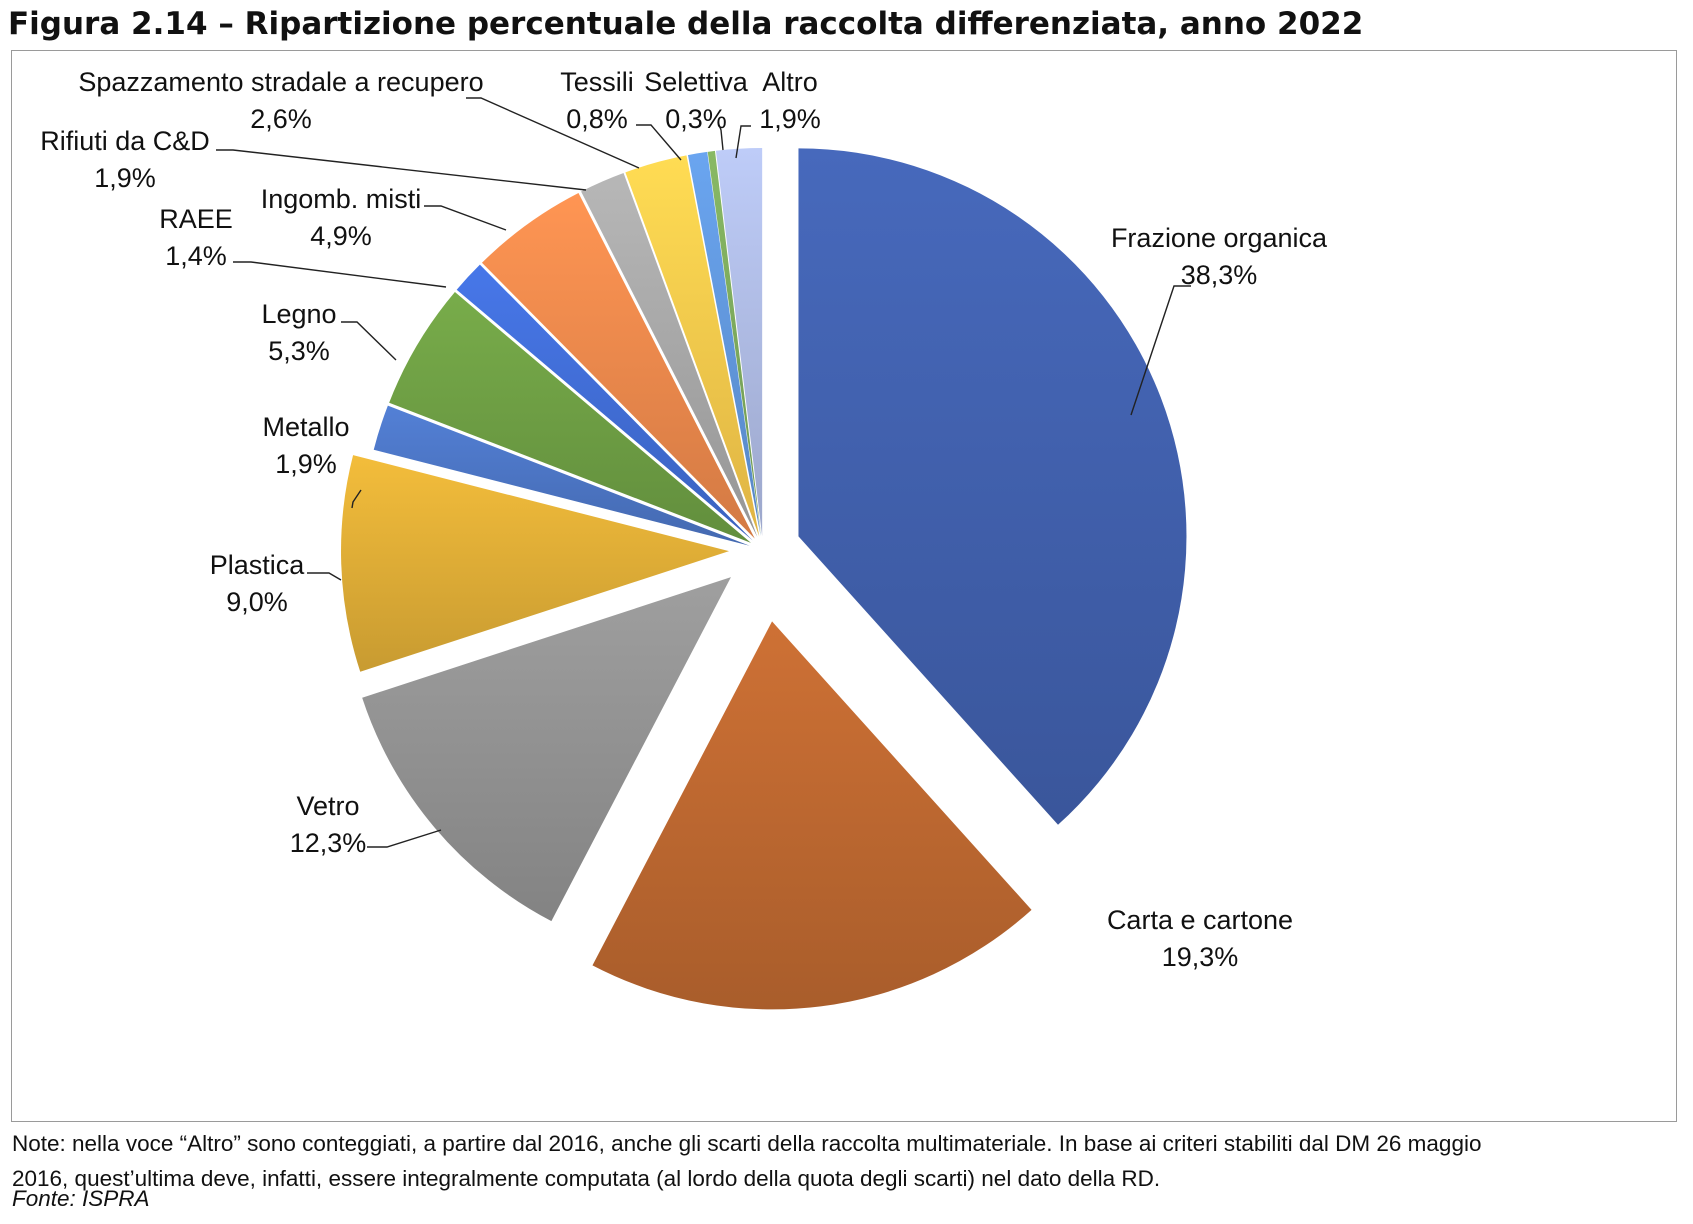  Describe the element at coordinates (341, 236) in the screenshot. I see `slice-value-label: 4,9%` at that location.